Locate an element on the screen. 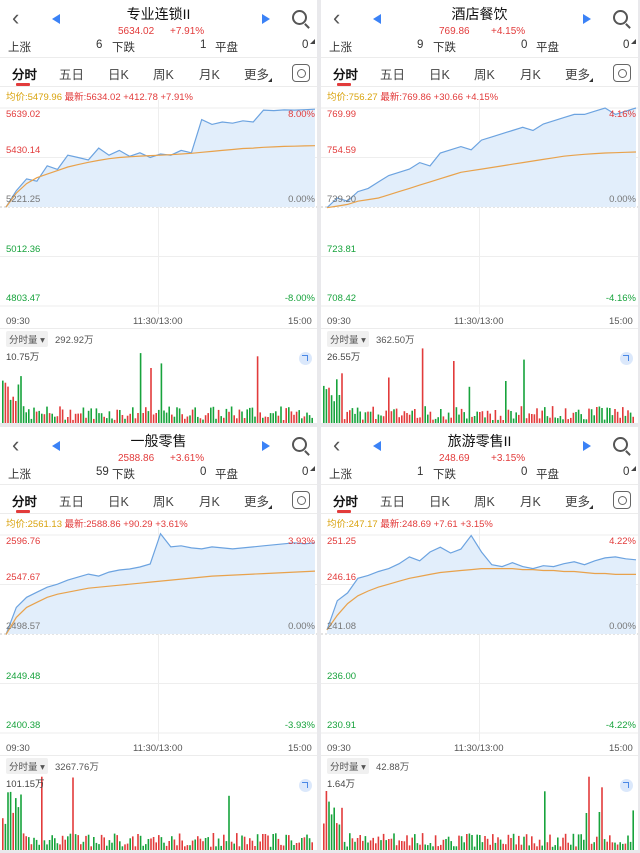  y-axis-label: 2596.76 is located at coordinates (23, 541).